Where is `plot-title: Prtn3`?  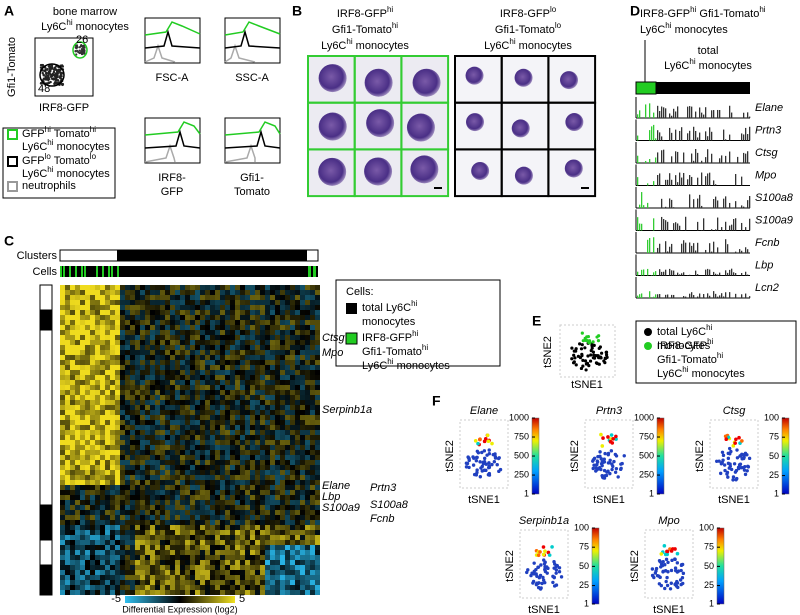 plot-title: Prtn3 is located at coordinates (609, 411).